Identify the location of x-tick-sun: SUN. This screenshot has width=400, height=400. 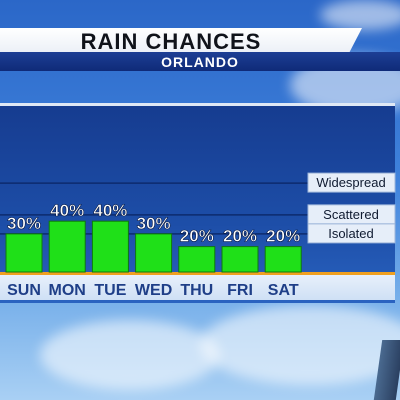
(24, 290).